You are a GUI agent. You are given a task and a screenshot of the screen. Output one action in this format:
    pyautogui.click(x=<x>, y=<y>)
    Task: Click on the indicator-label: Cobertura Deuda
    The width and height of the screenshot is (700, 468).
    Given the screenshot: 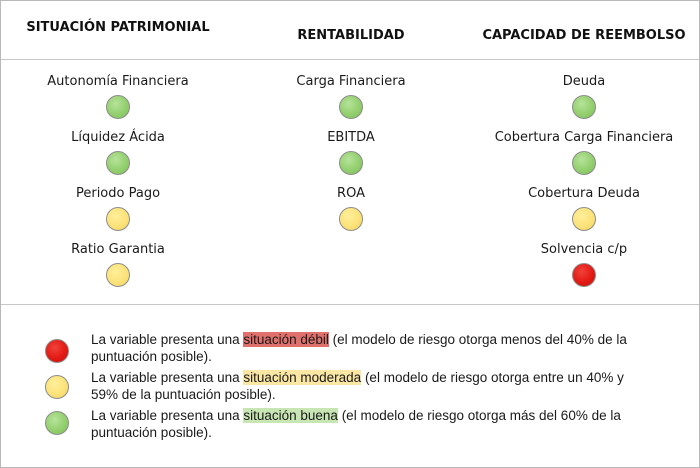 What is the action you would take?
    pyautogui.click(x=584, y=193)
    